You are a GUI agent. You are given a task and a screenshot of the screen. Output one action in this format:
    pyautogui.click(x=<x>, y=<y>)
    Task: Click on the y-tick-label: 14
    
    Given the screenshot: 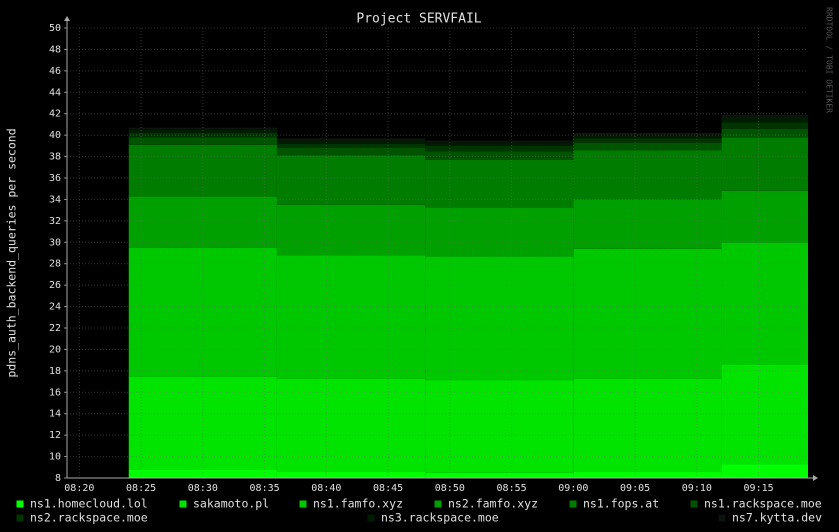 What is the action you would take?
    pyautogui.click(x=55, y=414)
    